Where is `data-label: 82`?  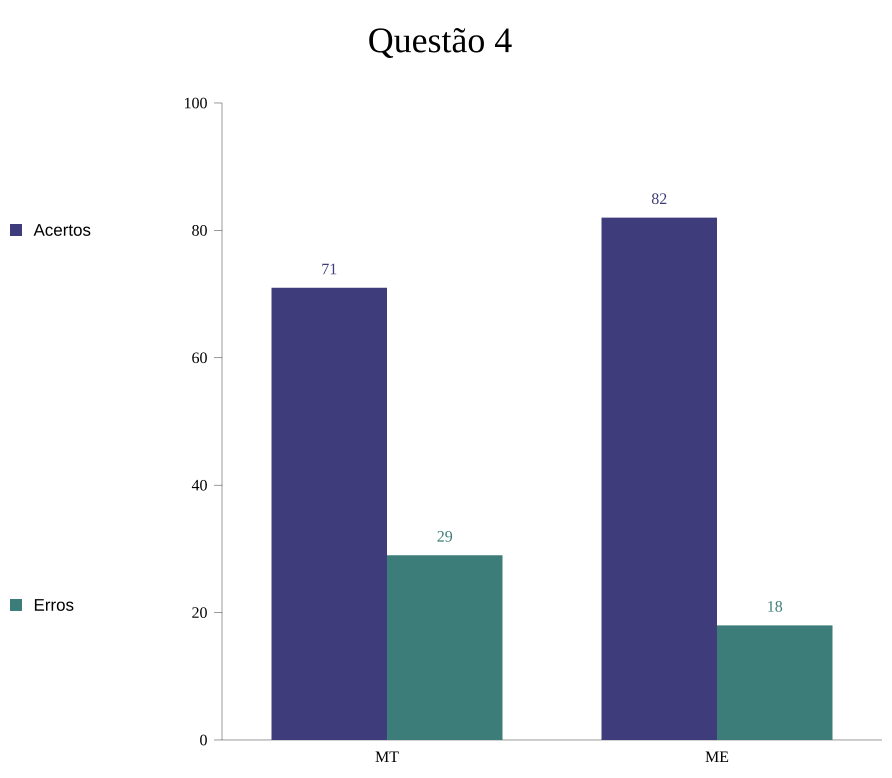
data-label: 82 is located at coordinates (659, 198).